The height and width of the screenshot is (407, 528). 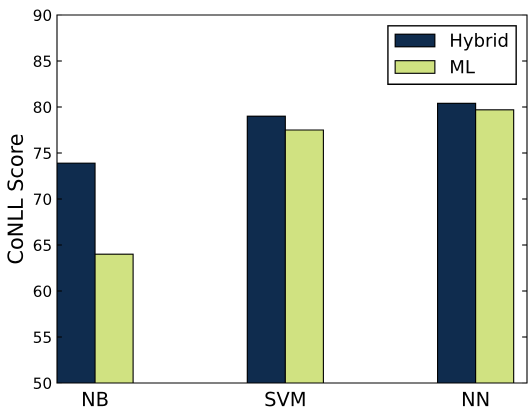 What do you see at coordinates (43, 291) in the screenshot?
I see `y-tick-label: 60` at bounding box center [43, 291].